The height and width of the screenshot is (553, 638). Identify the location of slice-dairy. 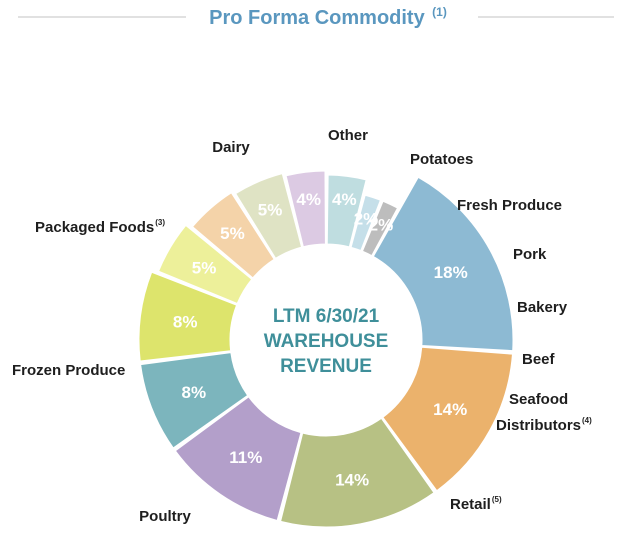
(194, 400).